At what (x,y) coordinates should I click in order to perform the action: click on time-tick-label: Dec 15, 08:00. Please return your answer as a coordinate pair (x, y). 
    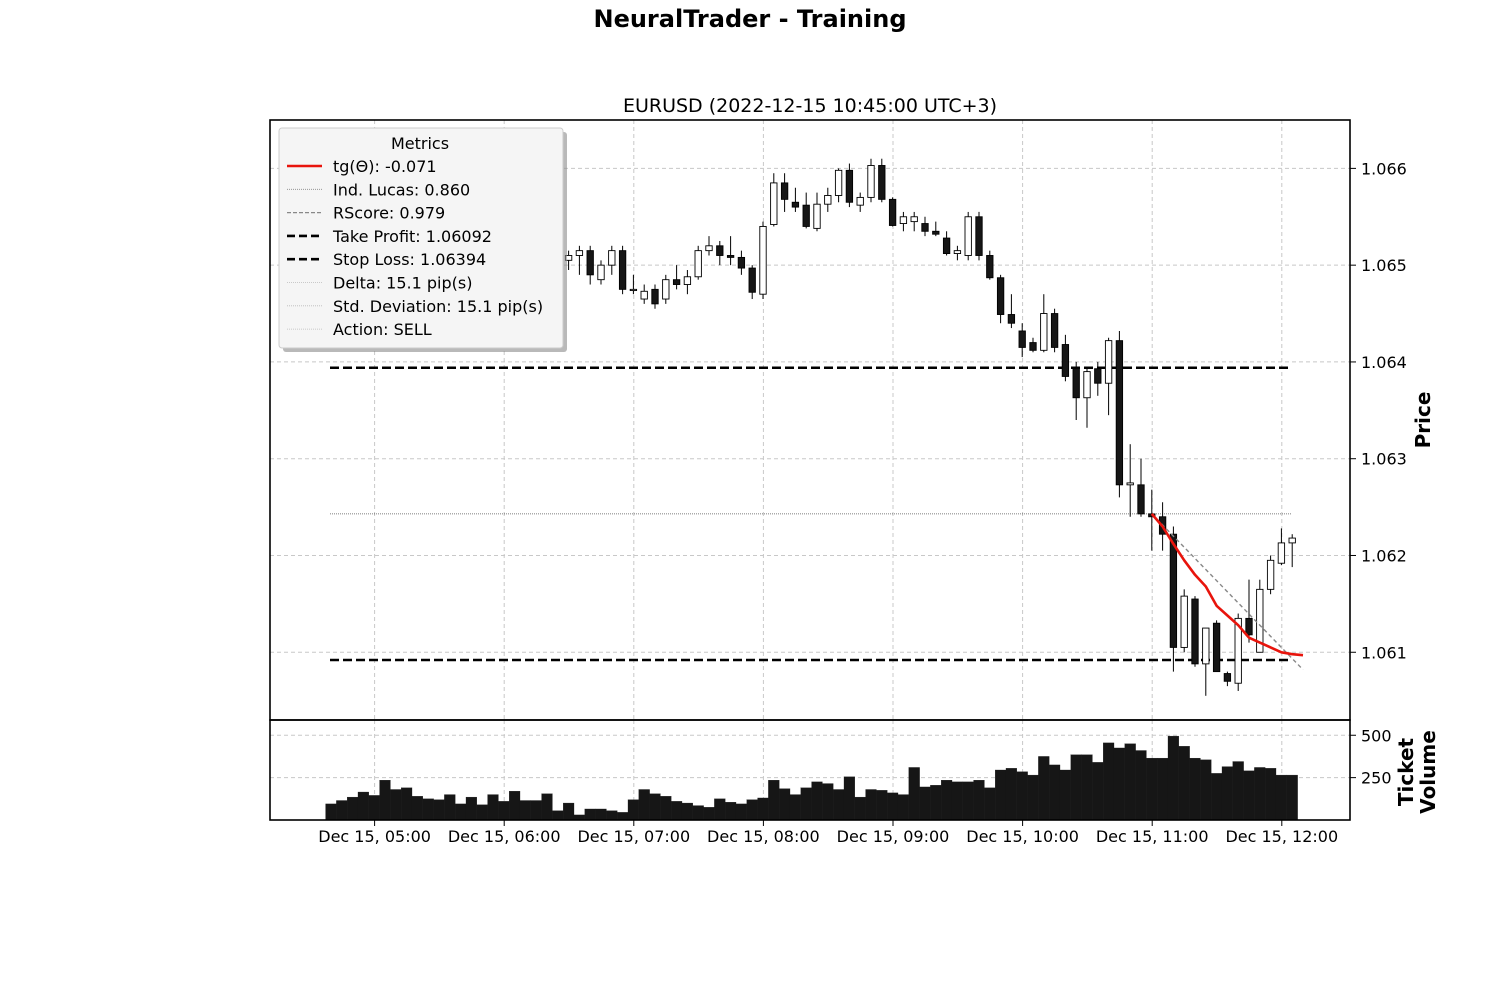
    Looking at the image, I should click on (763, 836).